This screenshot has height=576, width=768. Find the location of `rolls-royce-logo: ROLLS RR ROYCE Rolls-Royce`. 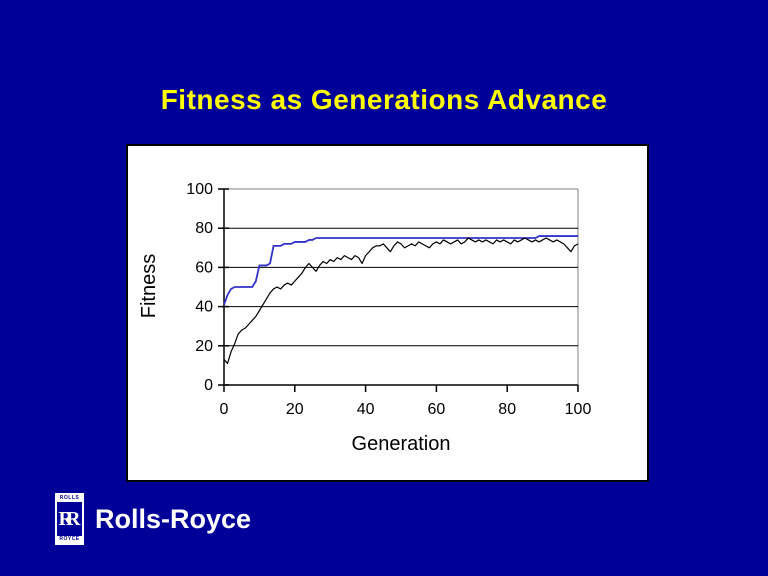

rolls-royce-logo: ROLLS RR ROYCE Rolls-Royce is located at coordinates (153, 519).